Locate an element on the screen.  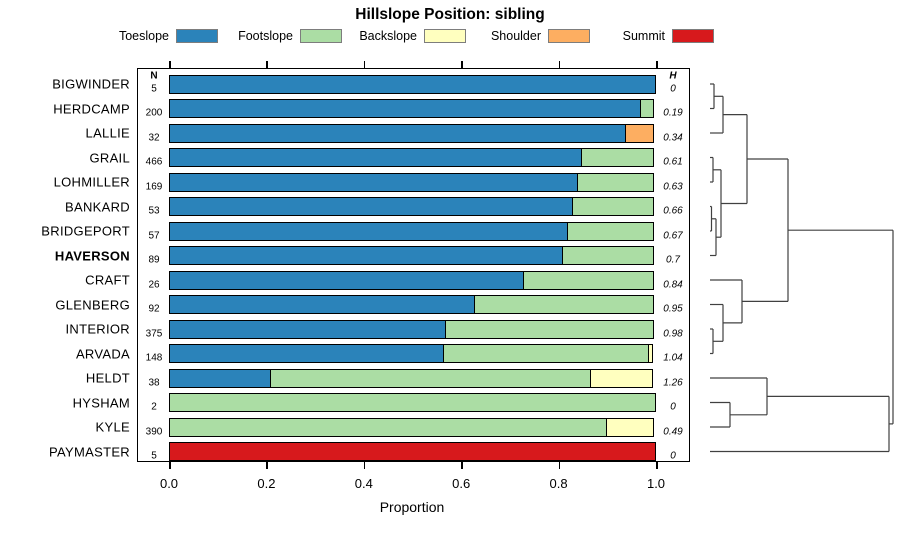
n-value: 89 is located at coordinates (154, 260).